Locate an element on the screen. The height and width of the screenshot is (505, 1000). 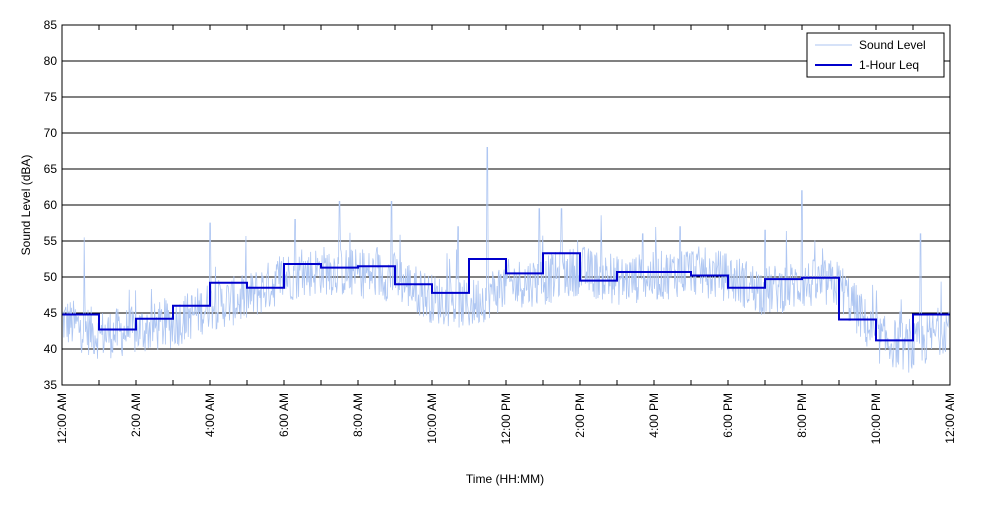
x-tick-label: 6:00 AM is located at coordinates (284, 415).